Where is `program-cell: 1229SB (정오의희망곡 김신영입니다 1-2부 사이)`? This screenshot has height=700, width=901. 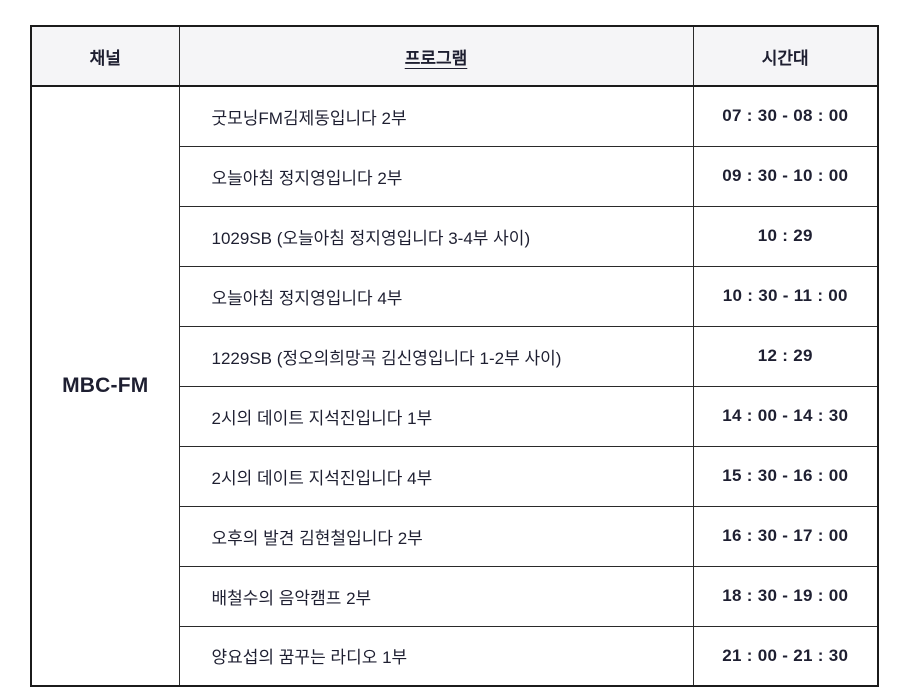
program-cell: 1229SB (정오의희망곡 김신영입니다 1-2부 사이) is located at coordinates (436, 356).